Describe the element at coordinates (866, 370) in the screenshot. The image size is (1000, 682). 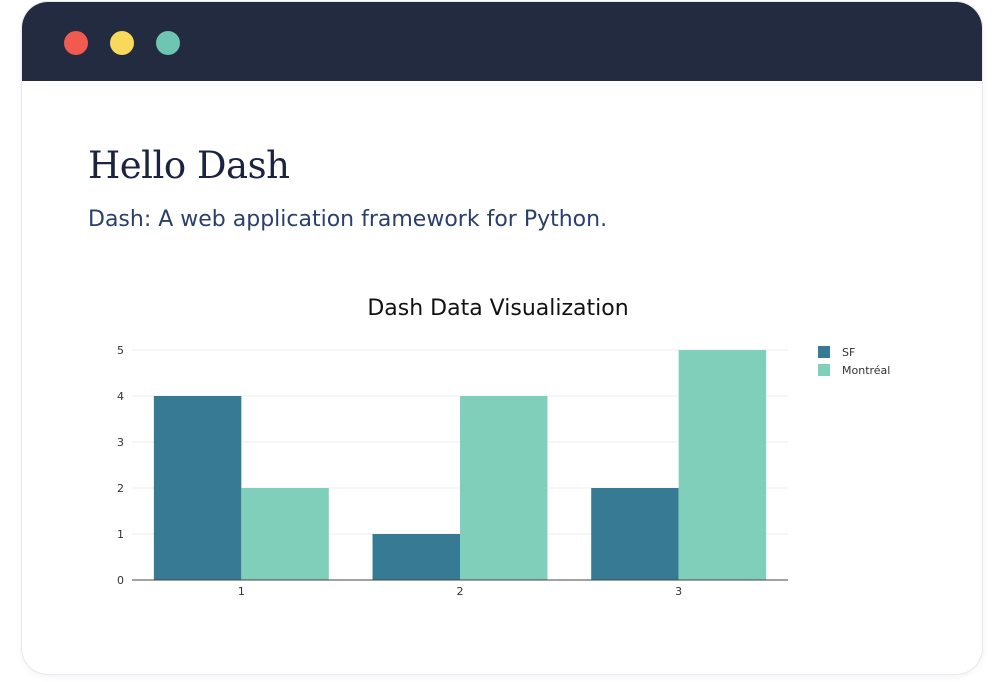
I see `legend-label: Montréal` at that location.